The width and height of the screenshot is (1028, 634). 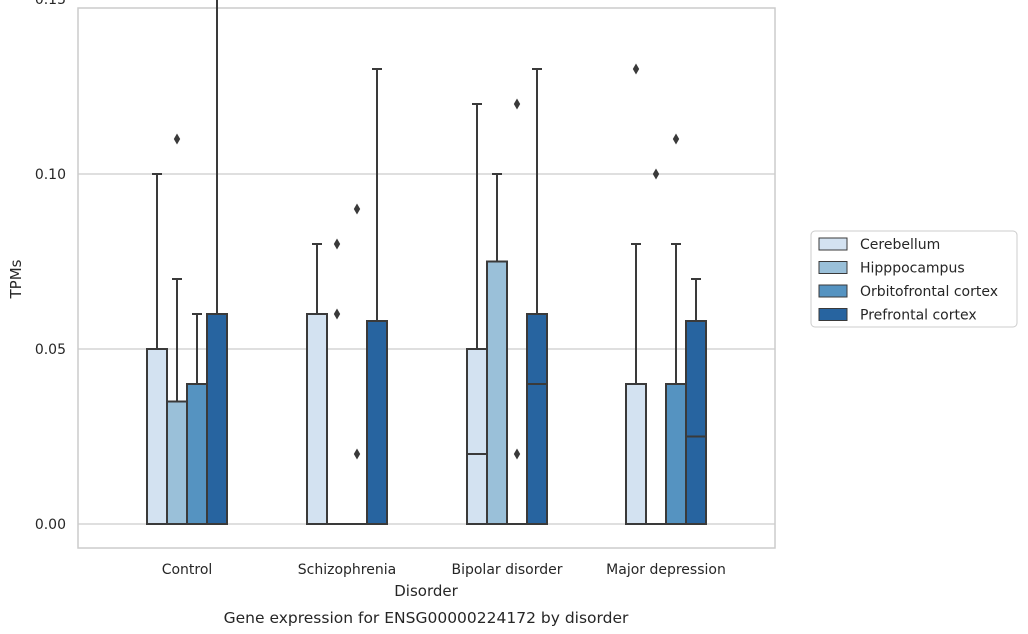 I want to click on legend-frame, so click(x=914, y=279).